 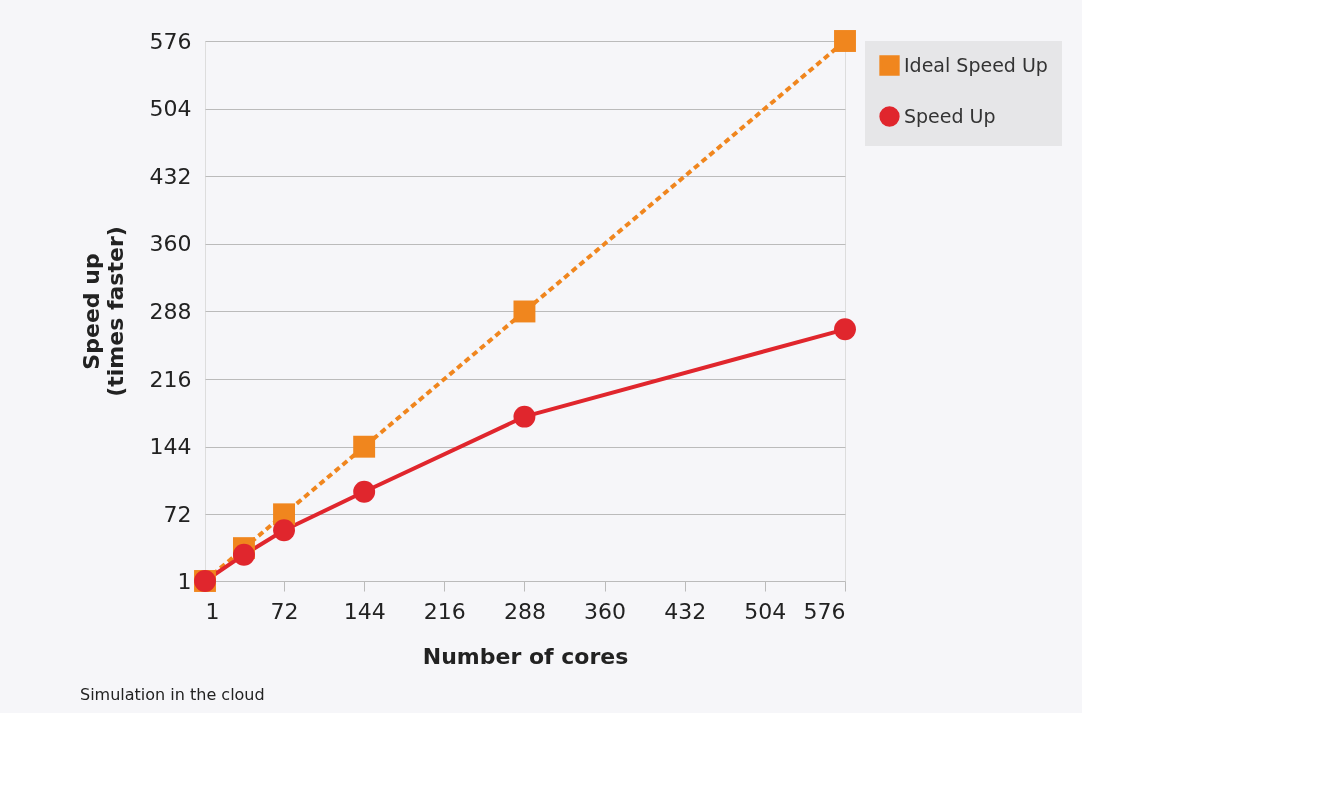 What do you see at coordinates (976, 64) in the screenshot?
I see `legend-label: Ideal Speed Up` at bounding box center [976, 64].